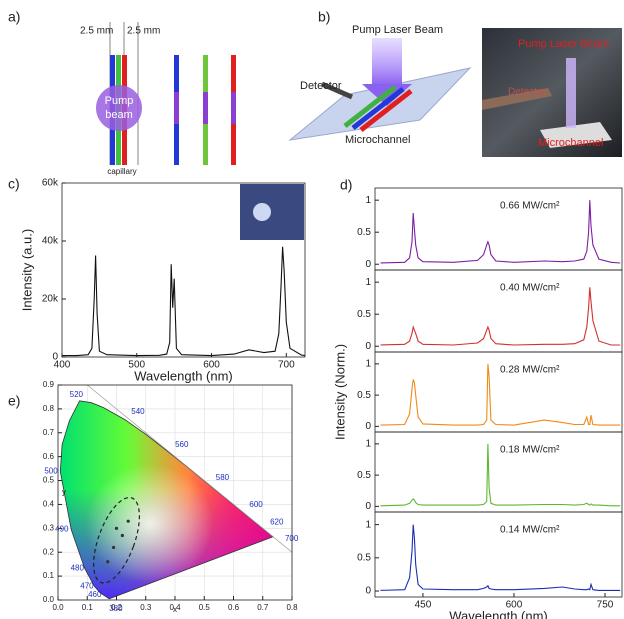  I want to click on y-tick-label: 0.2, so click(49, 551).